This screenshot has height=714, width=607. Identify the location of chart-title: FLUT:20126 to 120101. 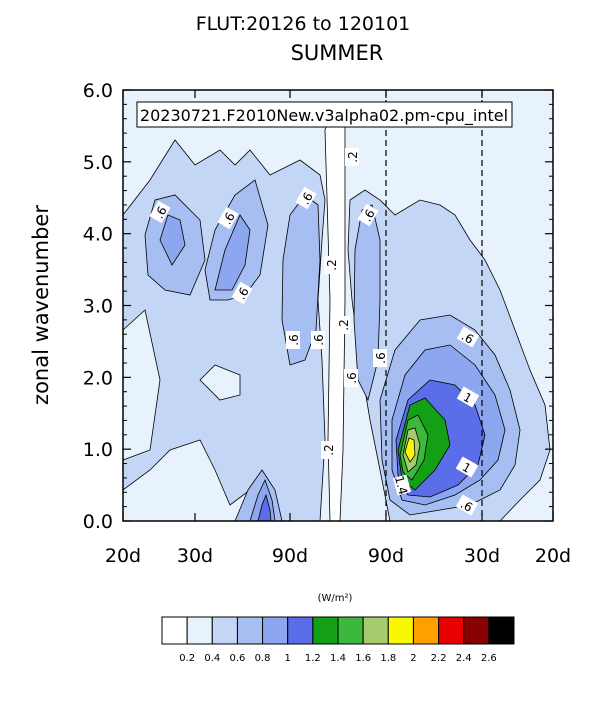
(303, 24).